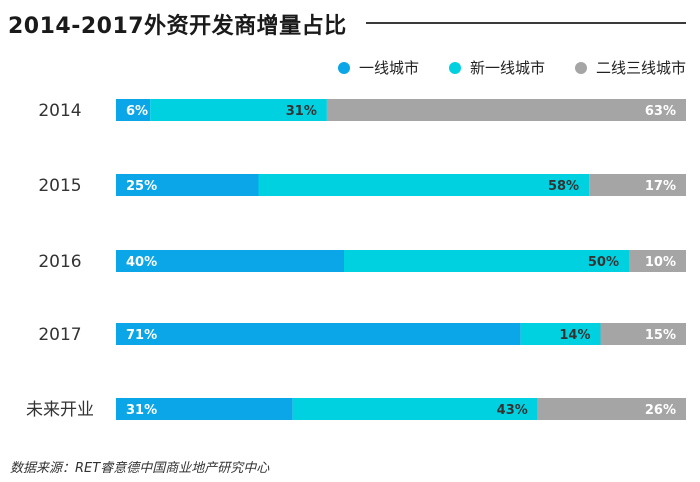  Describe the element at coordinates (660, 111) in the screenshot. I see `data-label-tier2-3: 63%` at that location.